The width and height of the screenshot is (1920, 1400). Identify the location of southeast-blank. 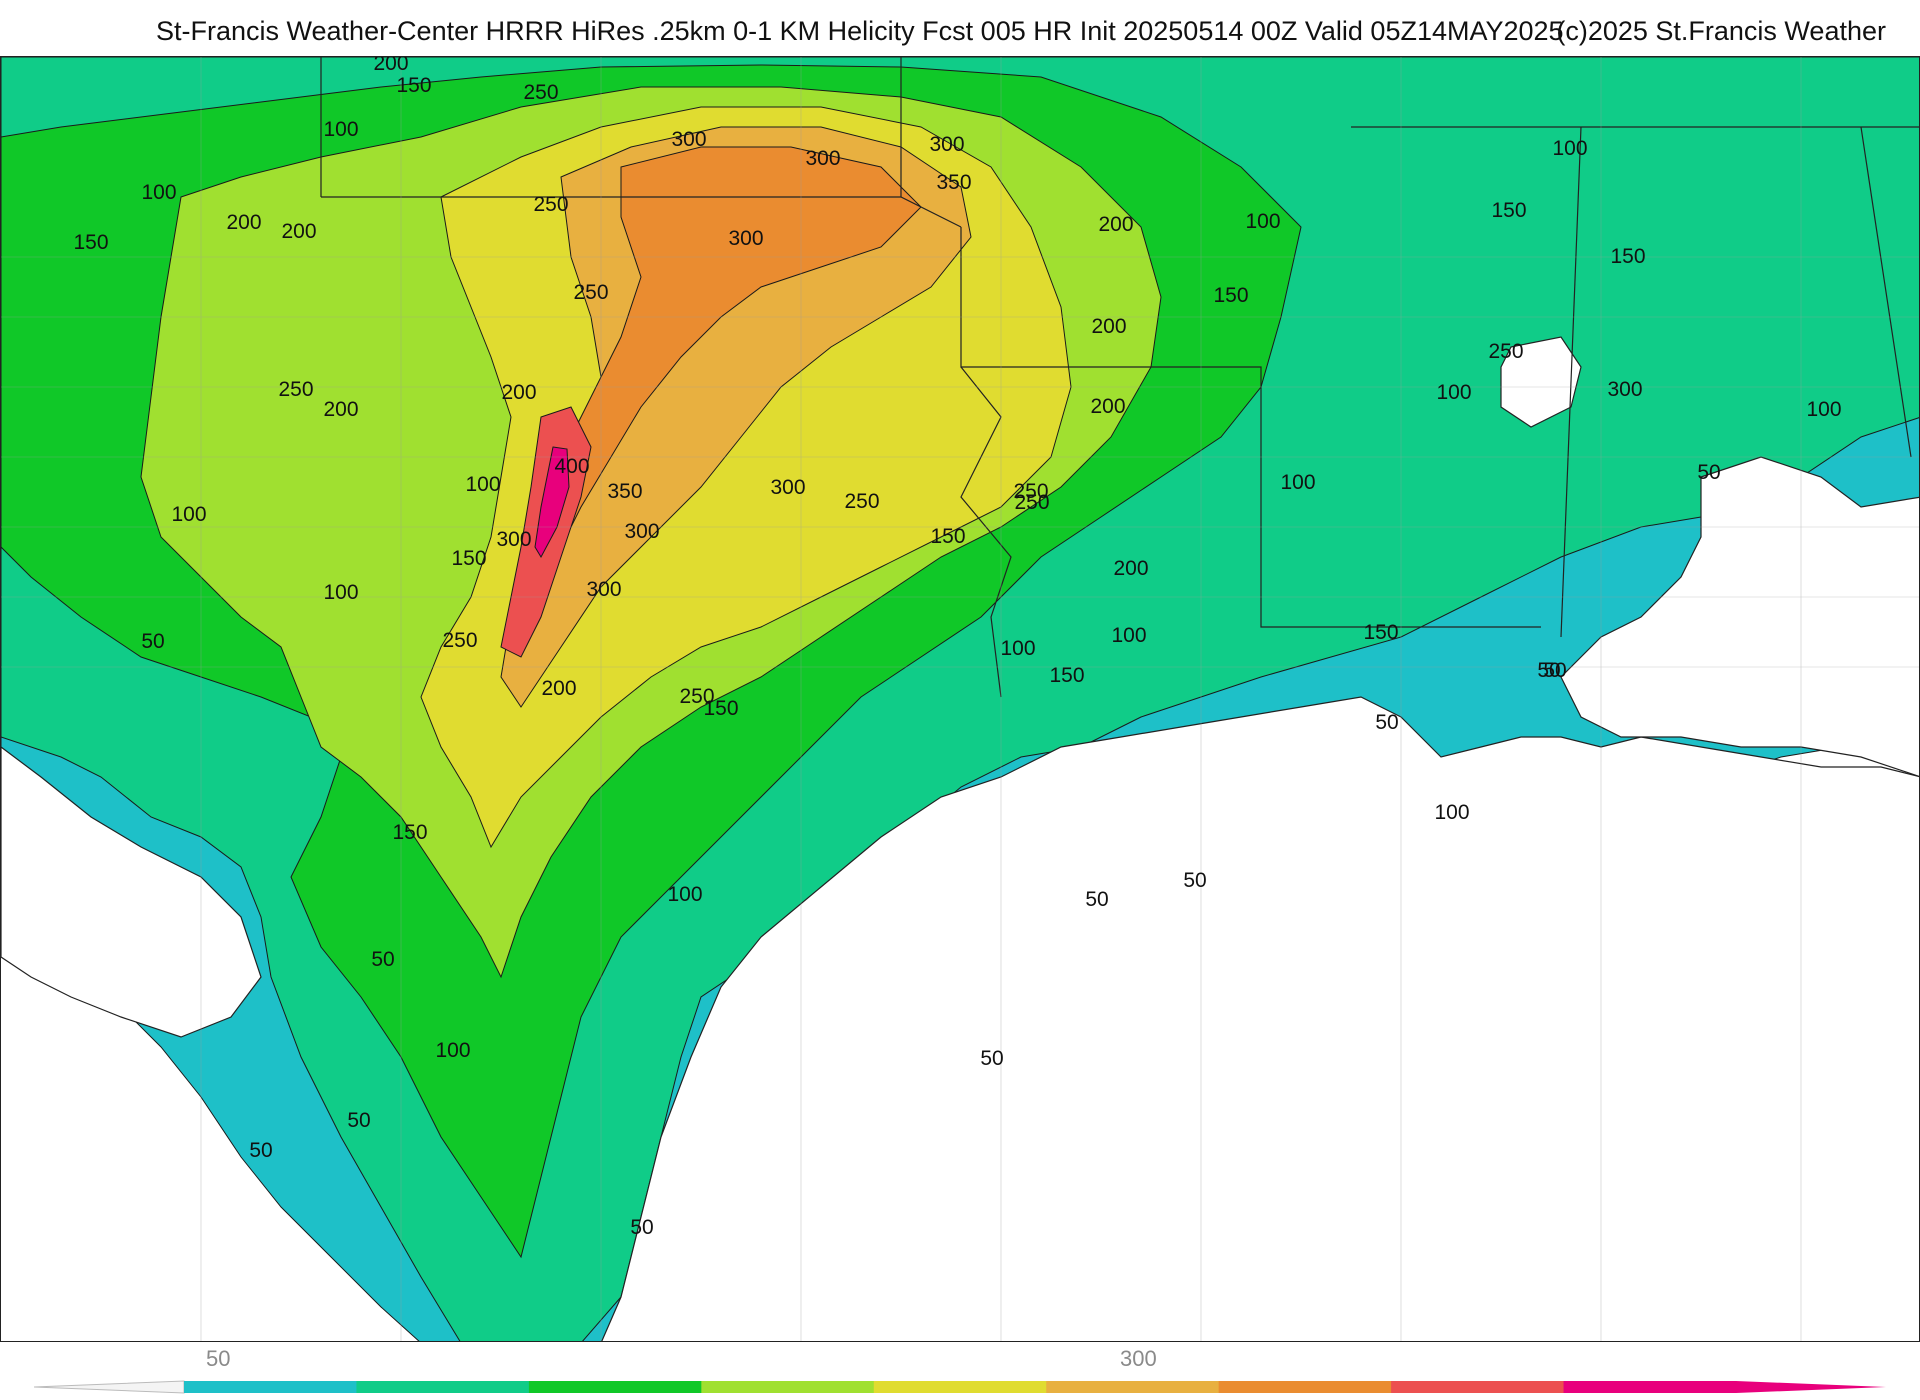
(1739, 616).